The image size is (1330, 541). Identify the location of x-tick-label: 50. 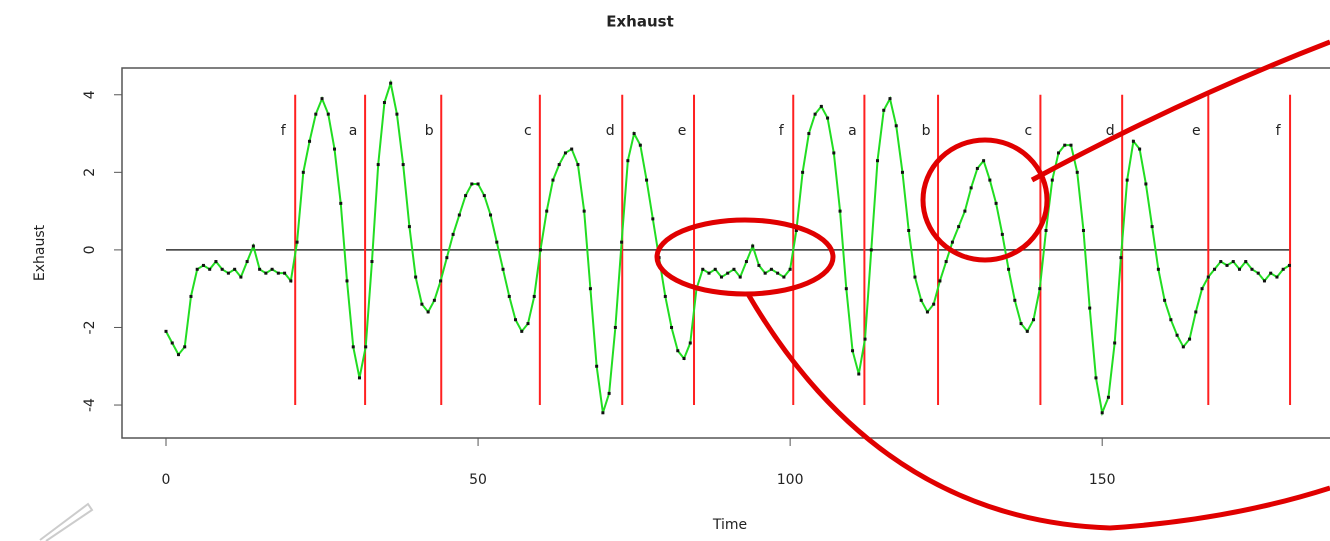
(478, 480).